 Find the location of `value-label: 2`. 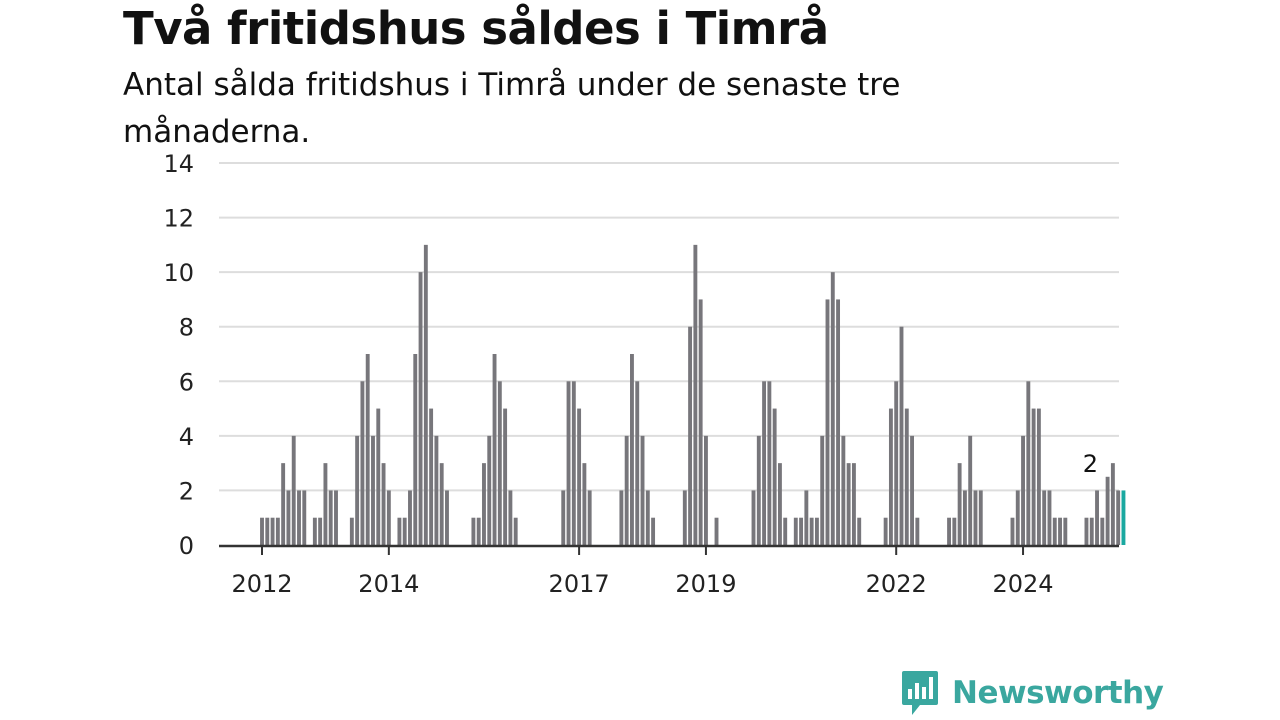

value-label: 2 is located at coordinates (1090, 464).